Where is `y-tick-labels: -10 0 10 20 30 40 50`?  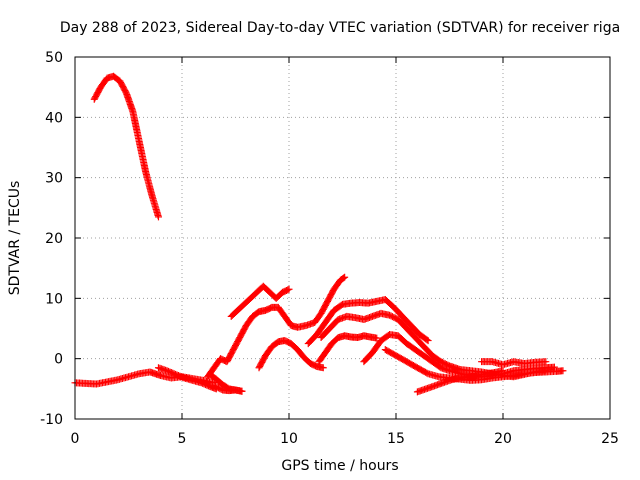
y-tick-labels: -10 0 10 20 30 40 50 is located at coordinates (51, 239).